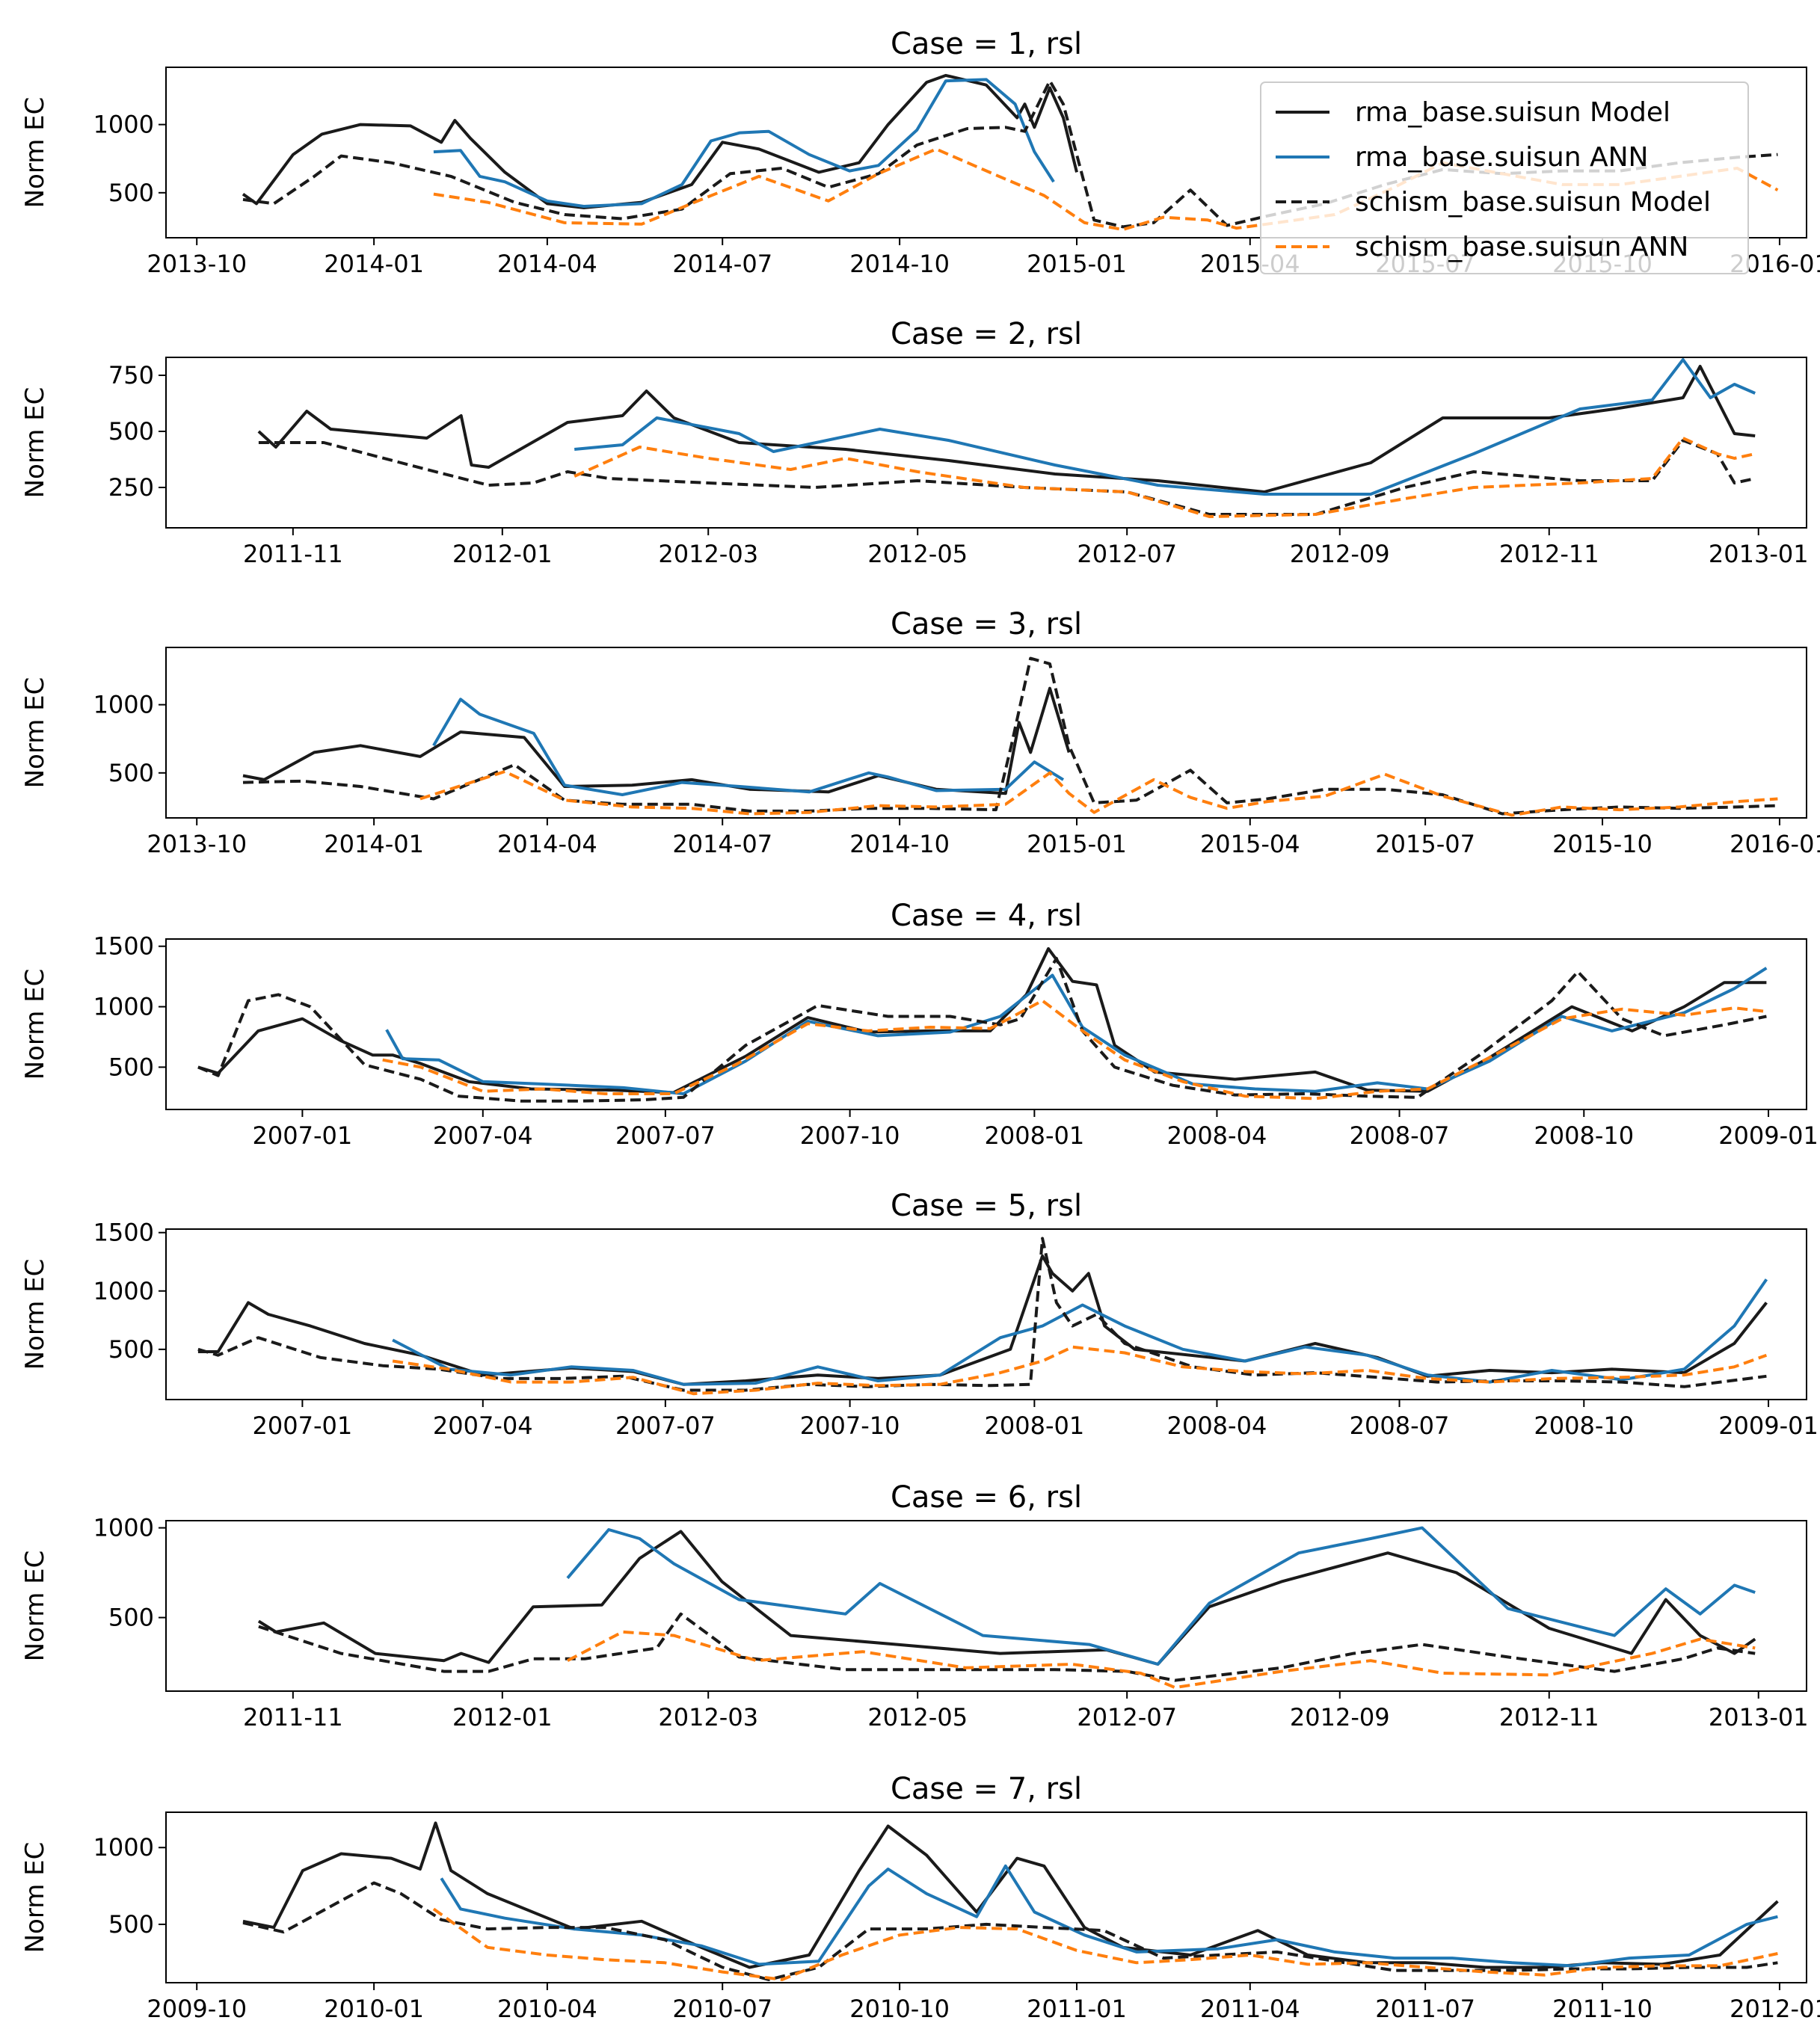 This screenshot has height=2044, width=1820. Describe the element at coordinates (917, 1717) in the screenshot. I see `x-tick-label: 2012-05` at that location.